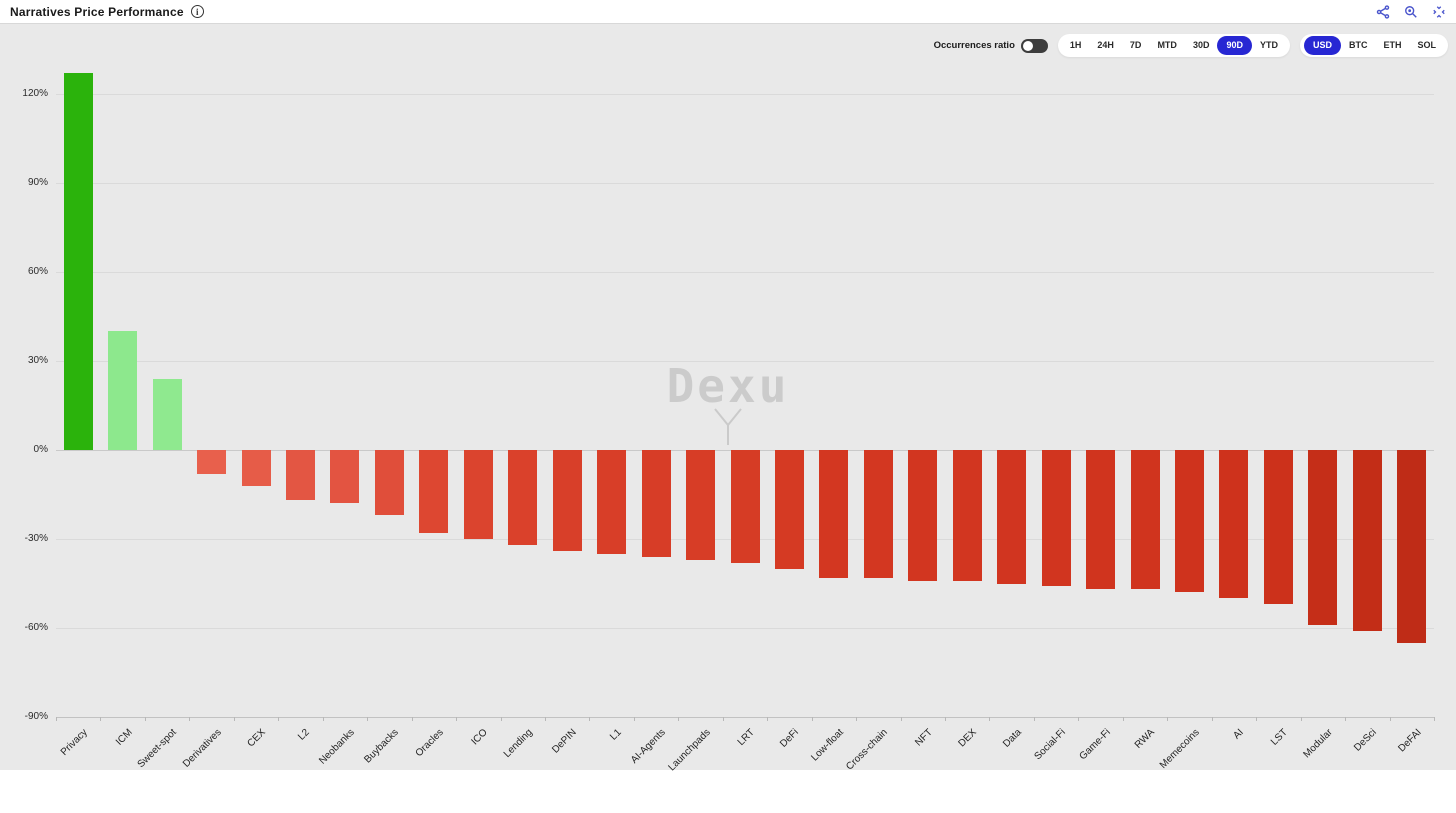  What do you see at coordinates (923, 515) in the screenshot?
I see `bar-nft` at bounding box center [923, 515].